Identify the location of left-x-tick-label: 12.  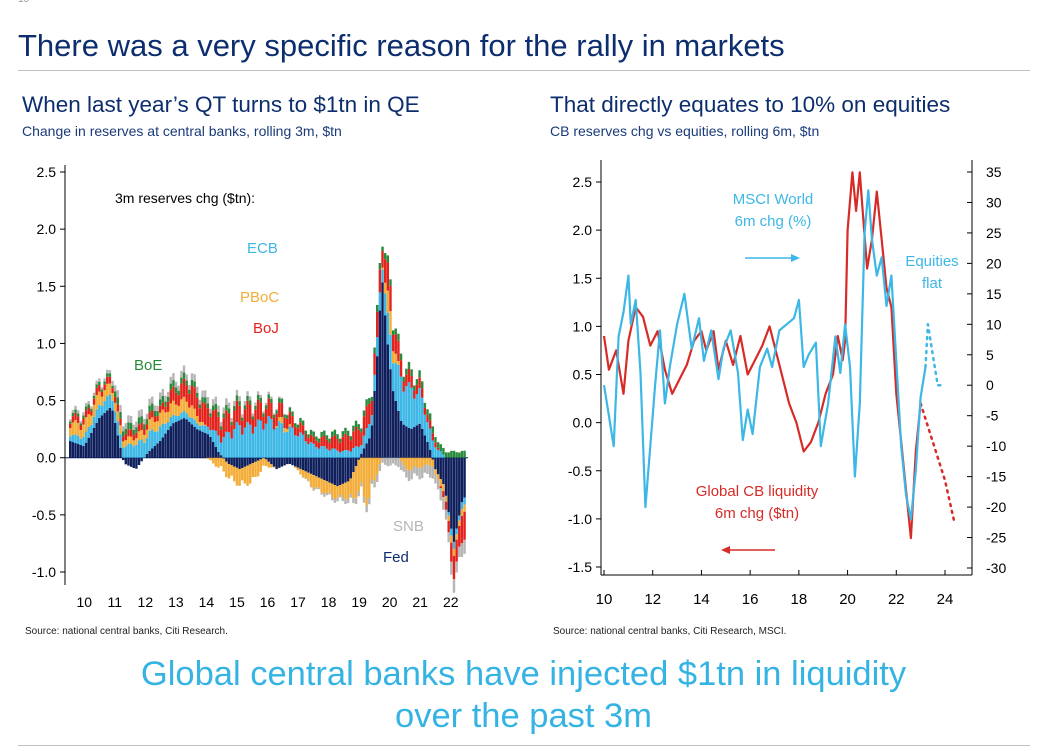
(146, 602).